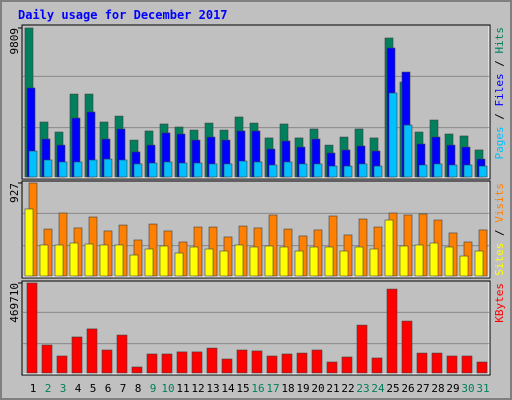 The height and width of the screenshot is (400, 512). Describe the element at coordinates (14, 303) in the screenshot. I see `y-tick-label: 469710` at that location.